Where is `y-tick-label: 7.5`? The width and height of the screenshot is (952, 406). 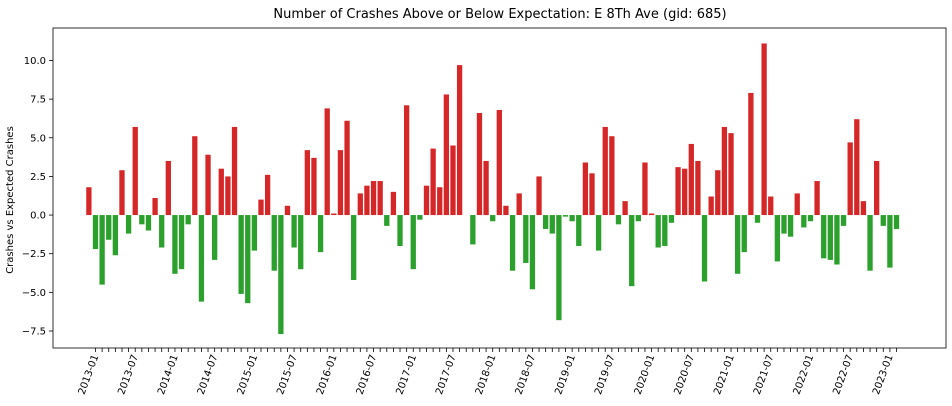
y-tick-label: 7.5 is located at coordinates (38, 100).